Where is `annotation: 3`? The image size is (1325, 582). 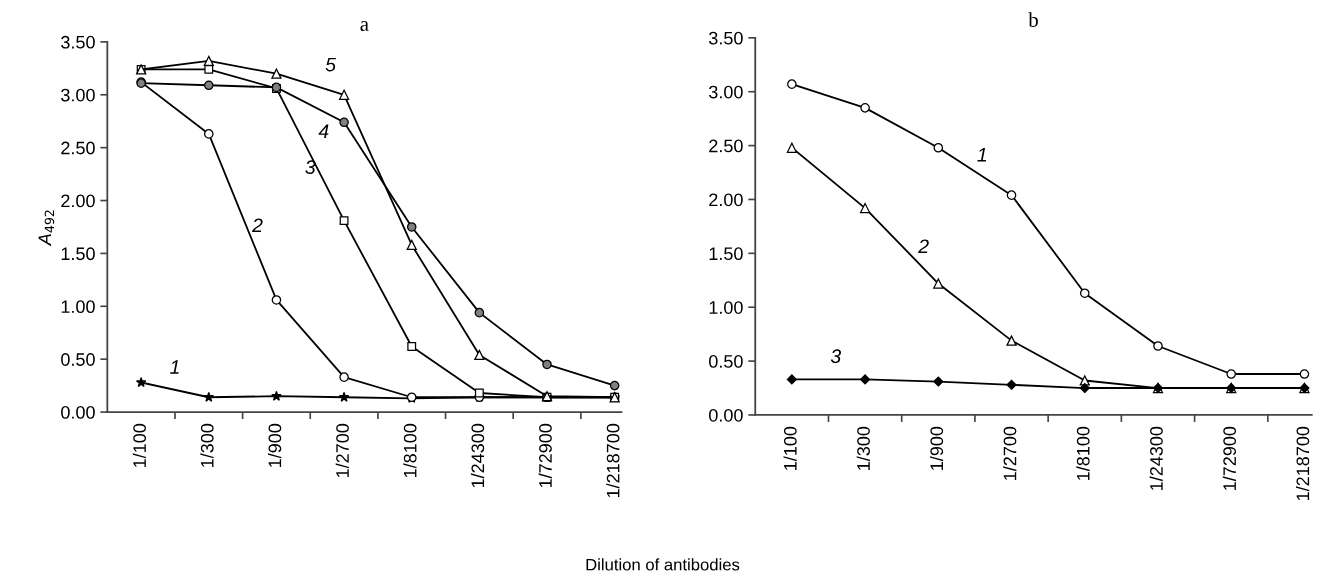
annotation: 3 is located at coordinates (836, 356).